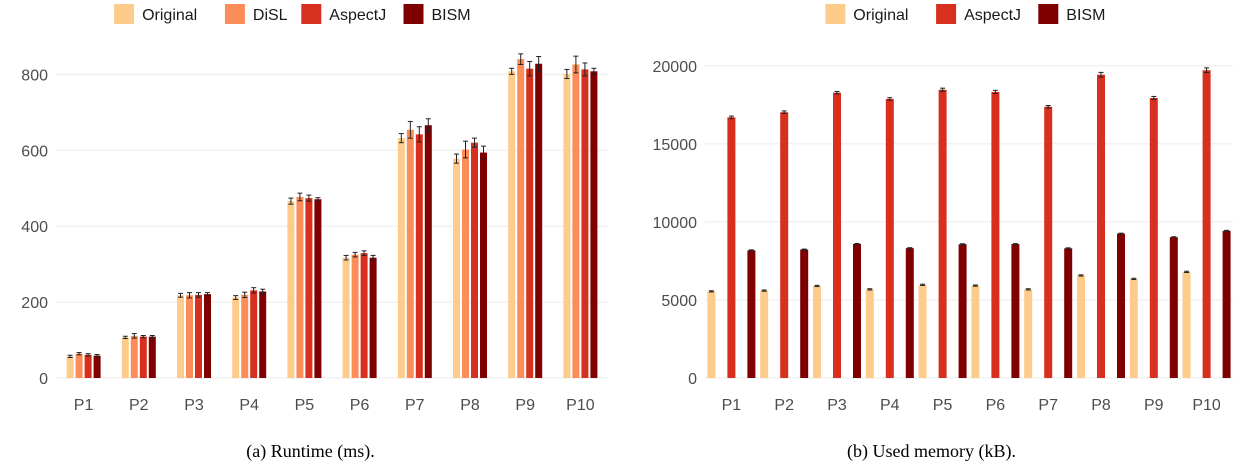 This screenshot has height=476, width=1242. Describe the element at coordinates (931, 451) in the screenshot. I see `chart-caption: (b) Used memory (kB).` at that location.